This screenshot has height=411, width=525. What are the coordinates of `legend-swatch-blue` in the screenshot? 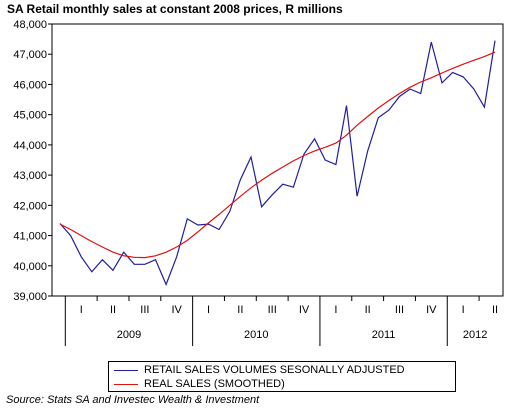 It's located at (126, 370).